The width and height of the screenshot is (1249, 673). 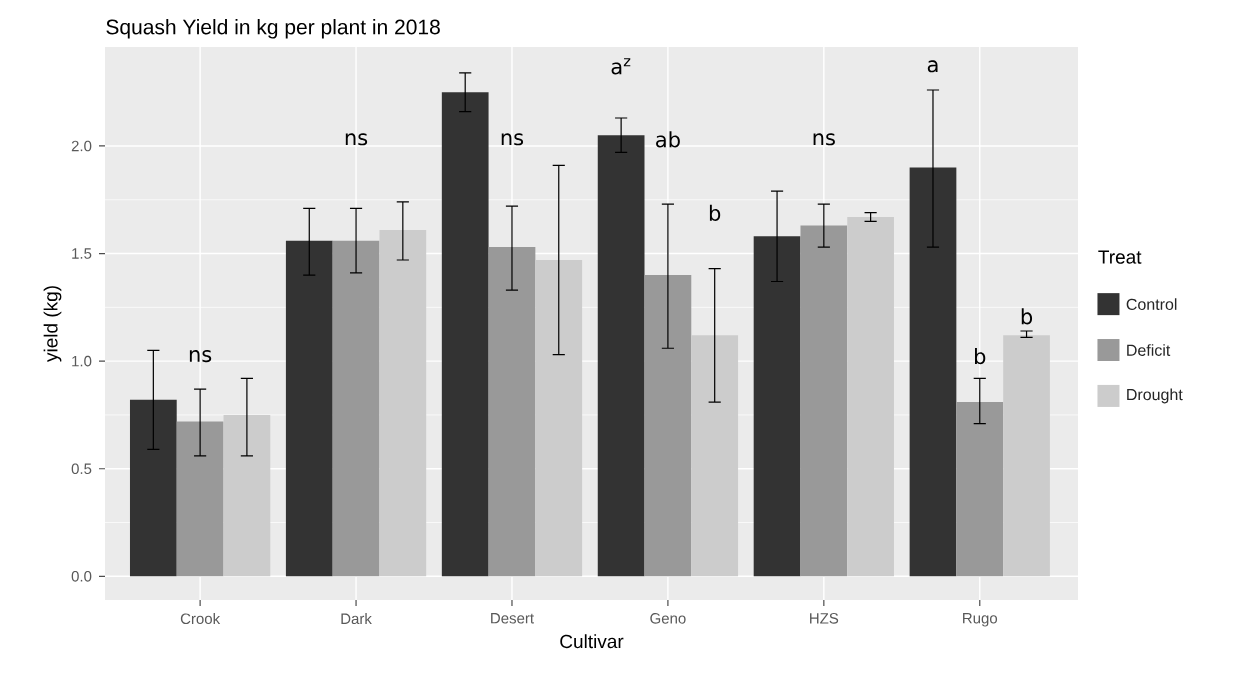 I want to click on x-tick-label: Crook, so click(x=200, y=619).